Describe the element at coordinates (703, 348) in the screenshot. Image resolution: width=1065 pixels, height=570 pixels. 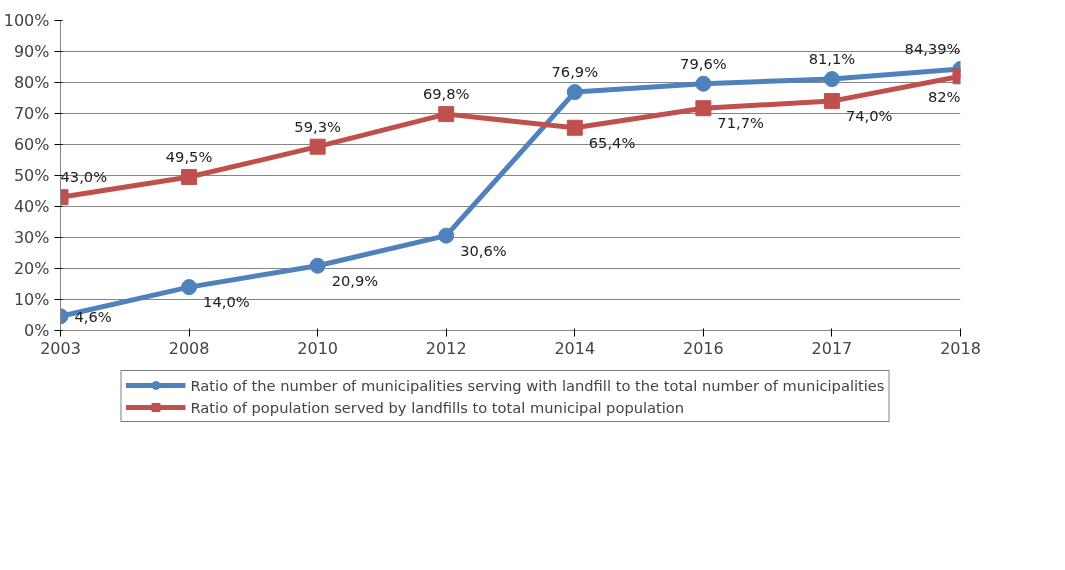
I see `x-tick-label: 2016` at that location.